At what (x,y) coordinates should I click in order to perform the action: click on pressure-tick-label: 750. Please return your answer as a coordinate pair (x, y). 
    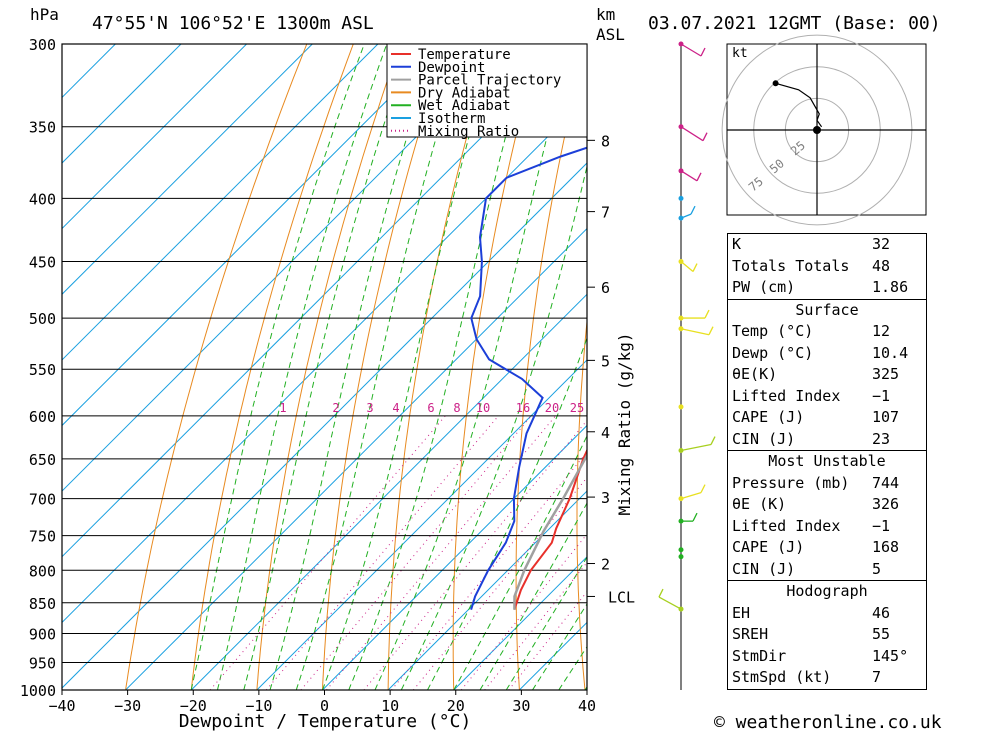
    Looking at the image, I should click on (42, 537).